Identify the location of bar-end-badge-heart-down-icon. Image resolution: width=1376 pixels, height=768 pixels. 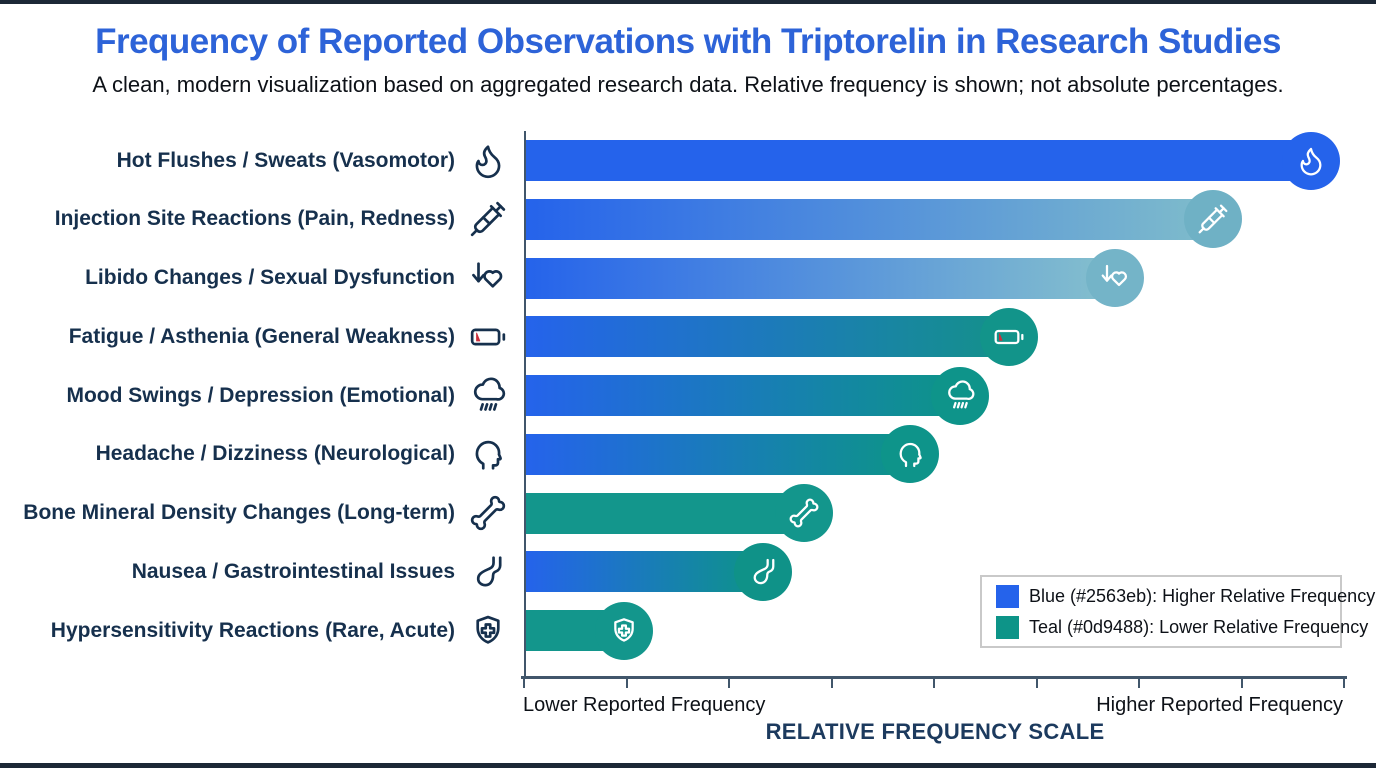
(1115, 278).